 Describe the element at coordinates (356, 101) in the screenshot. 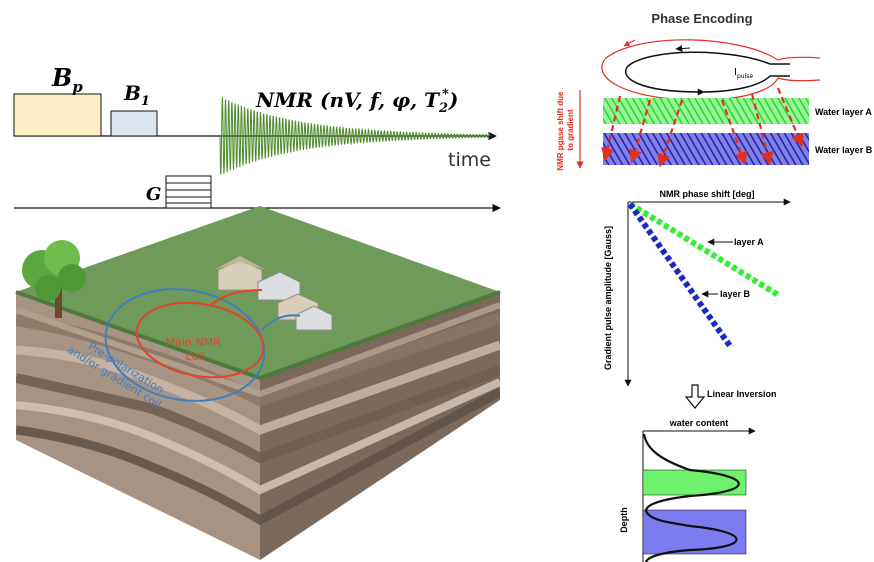

I see `nmr-label: NMR (nV, f, φ, T2*)` at that location.